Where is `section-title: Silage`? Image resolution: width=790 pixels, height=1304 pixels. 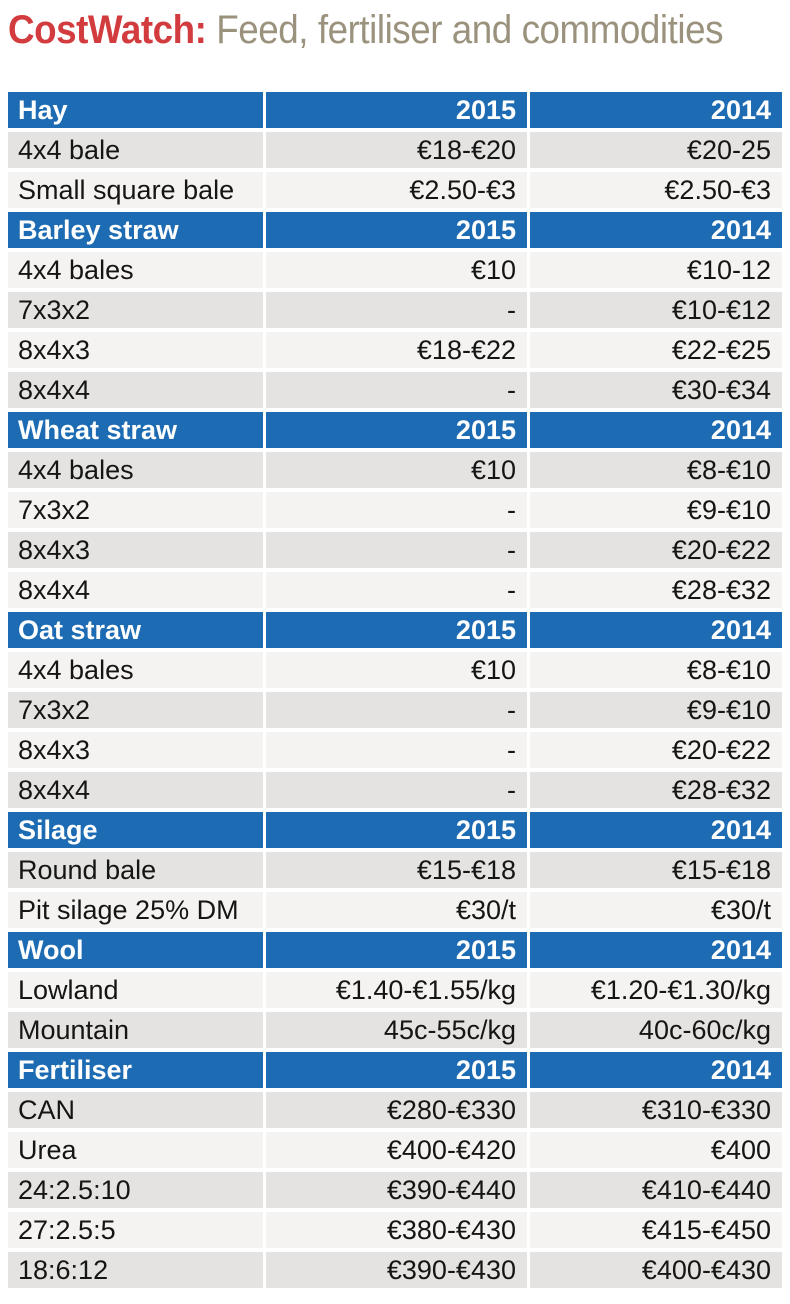
section-title: Silage is located at coordinates (135, 830).